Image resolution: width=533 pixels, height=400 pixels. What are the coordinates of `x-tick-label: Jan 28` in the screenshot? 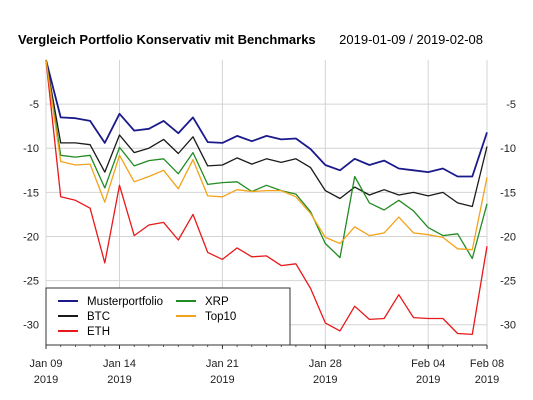 It's located at (325, 364).